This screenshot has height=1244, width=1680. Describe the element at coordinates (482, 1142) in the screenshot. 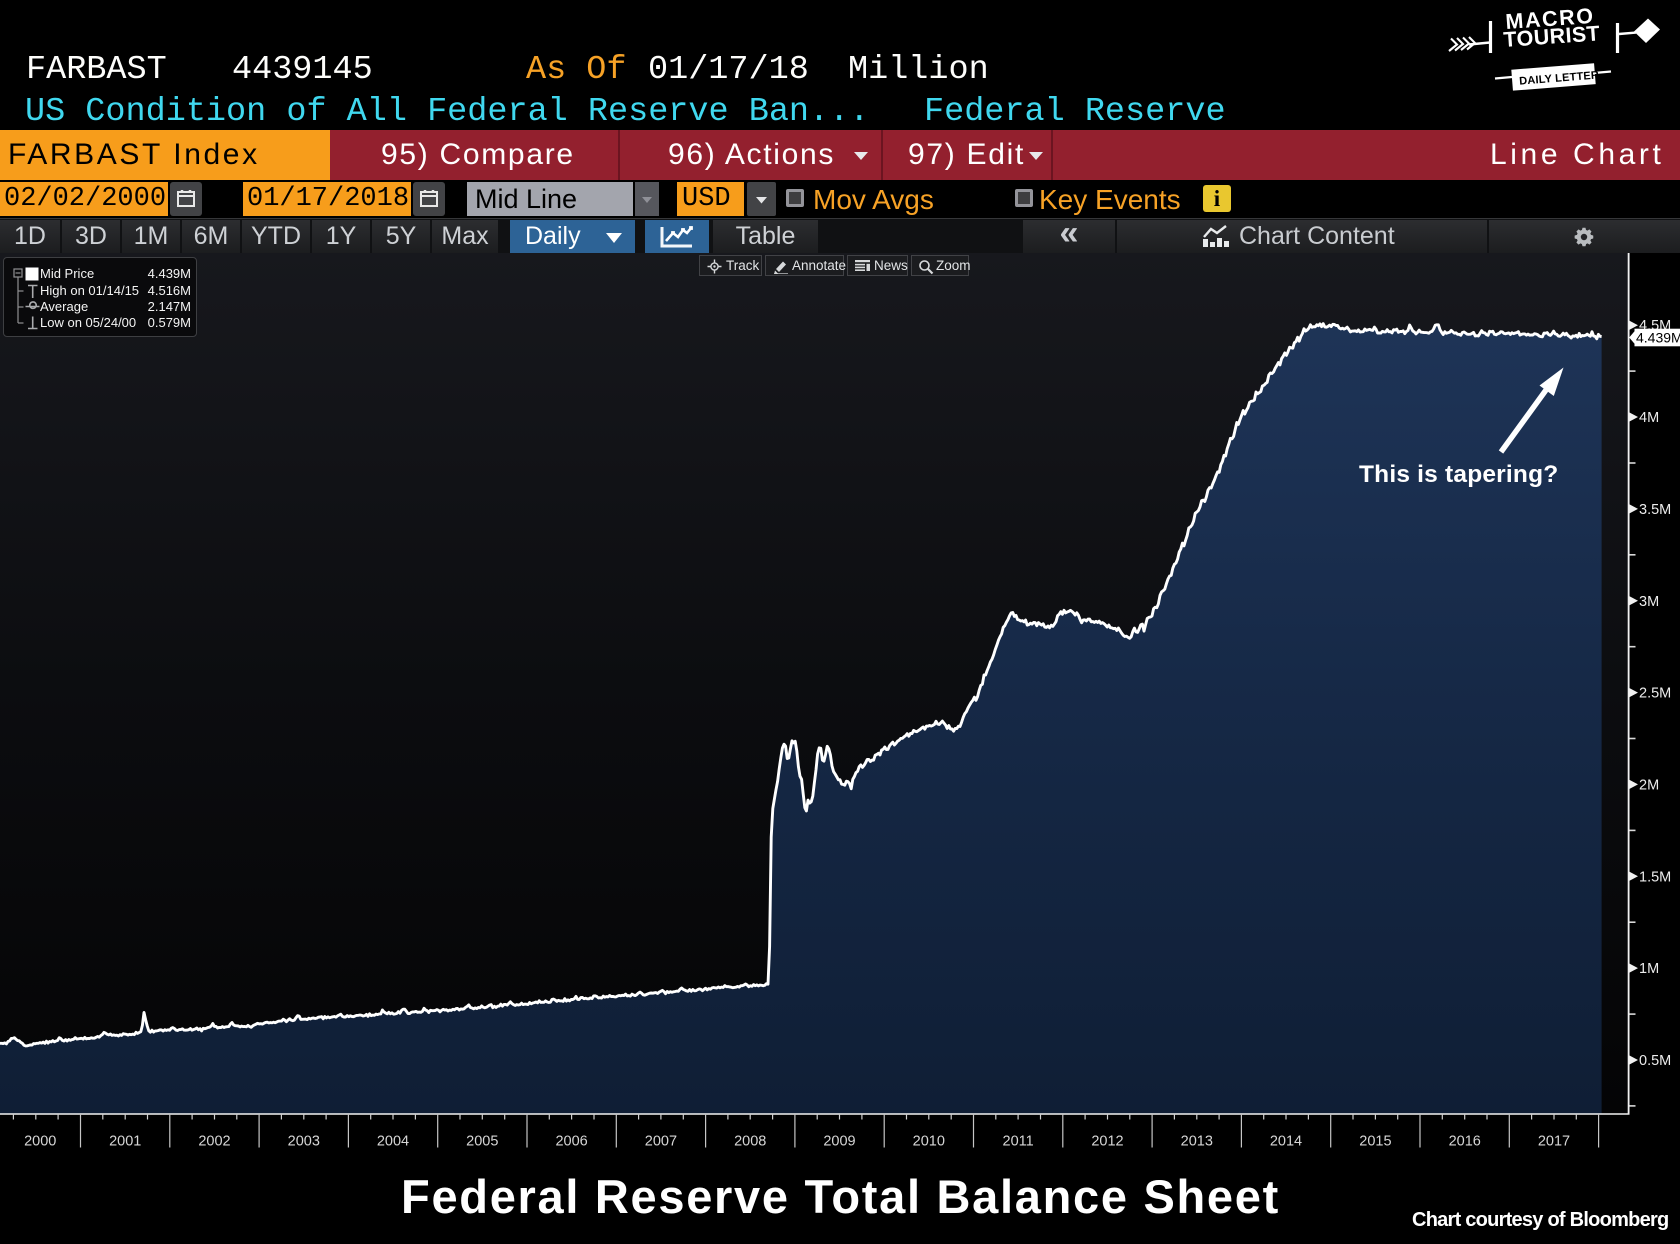

I see `svg-text: 2005` at that location.